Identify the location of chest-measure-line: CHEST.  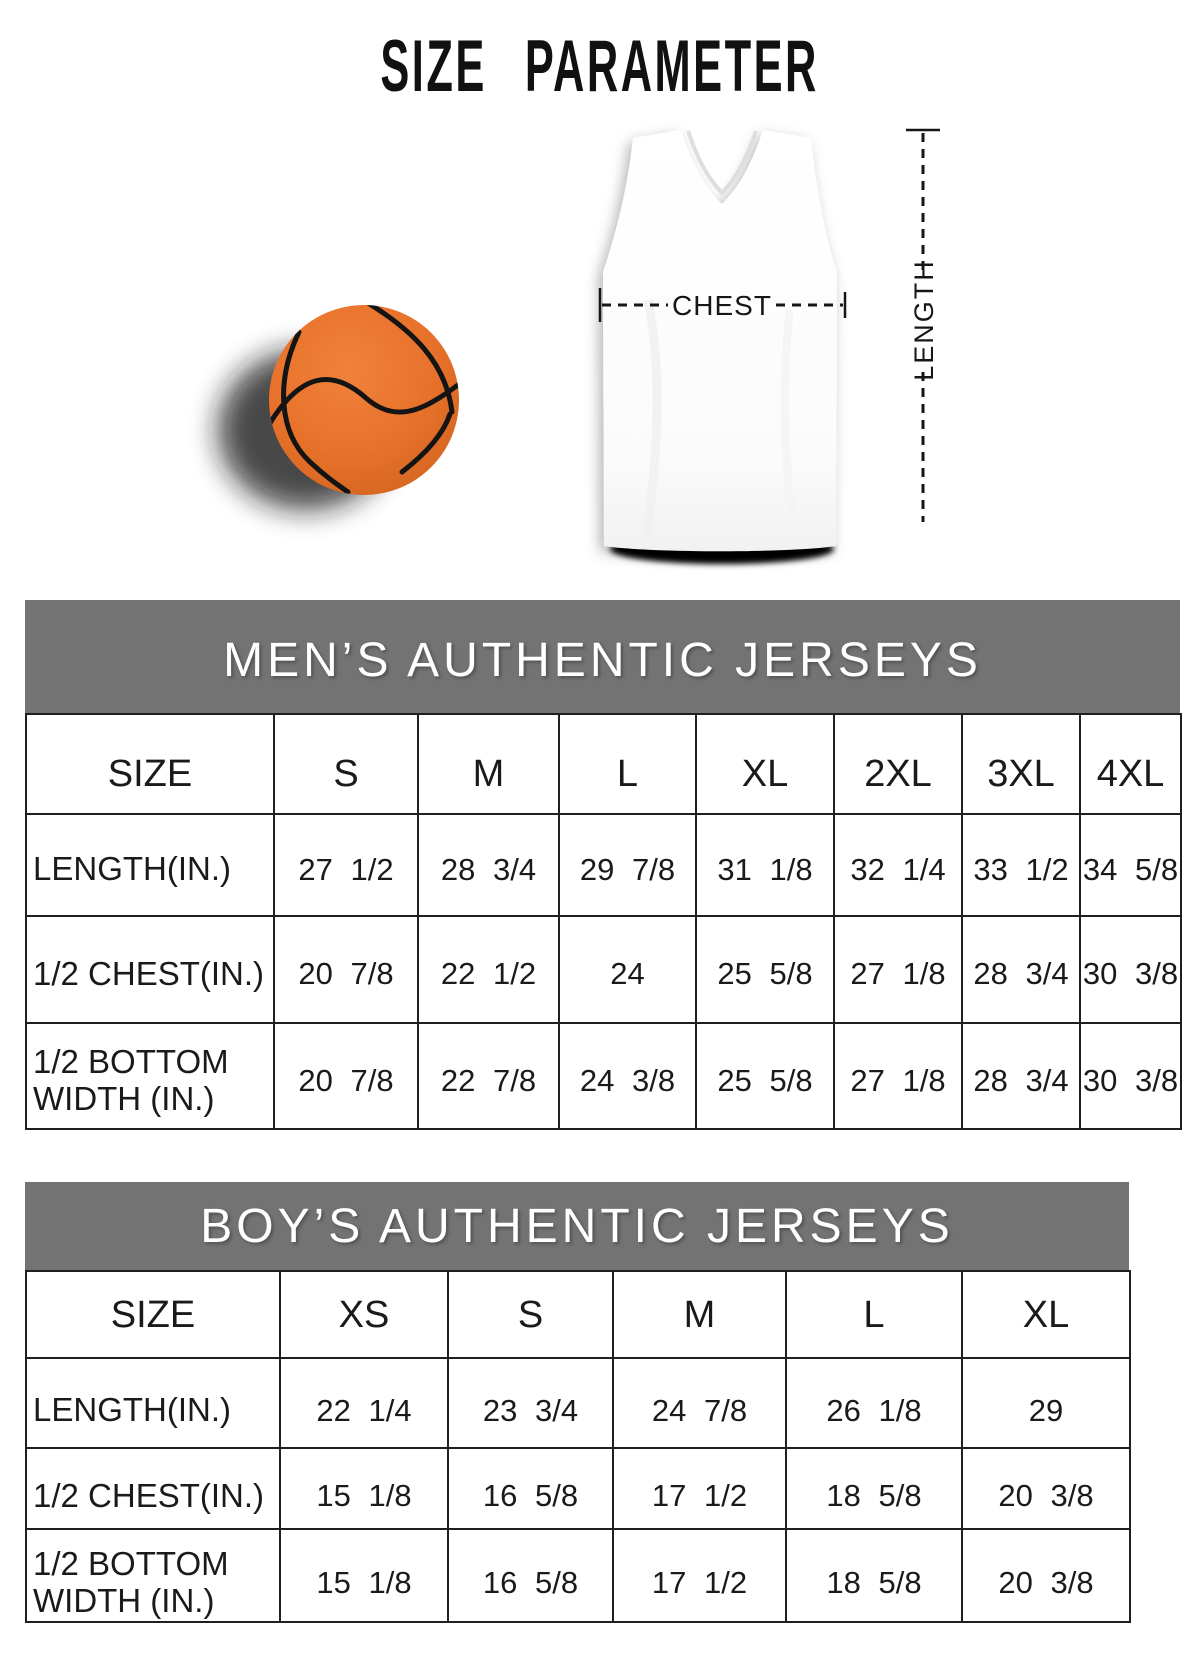
(722, 305).